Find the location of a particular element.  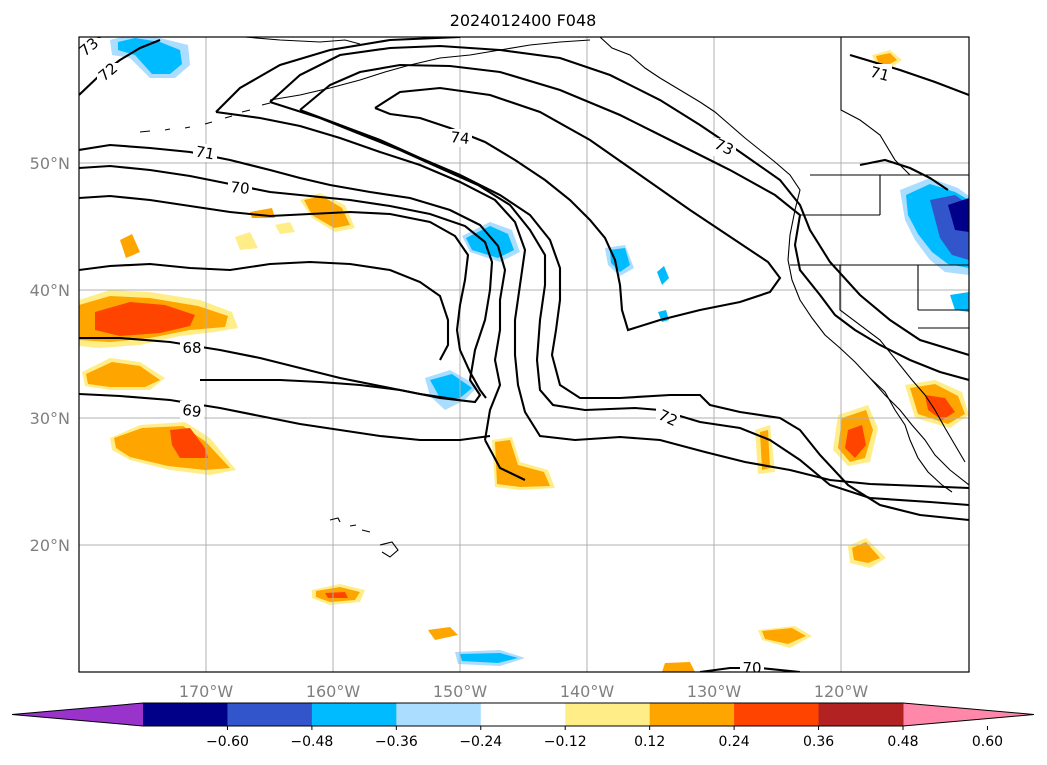

gulf-of-california-coast is located at coordinates (938, 421).